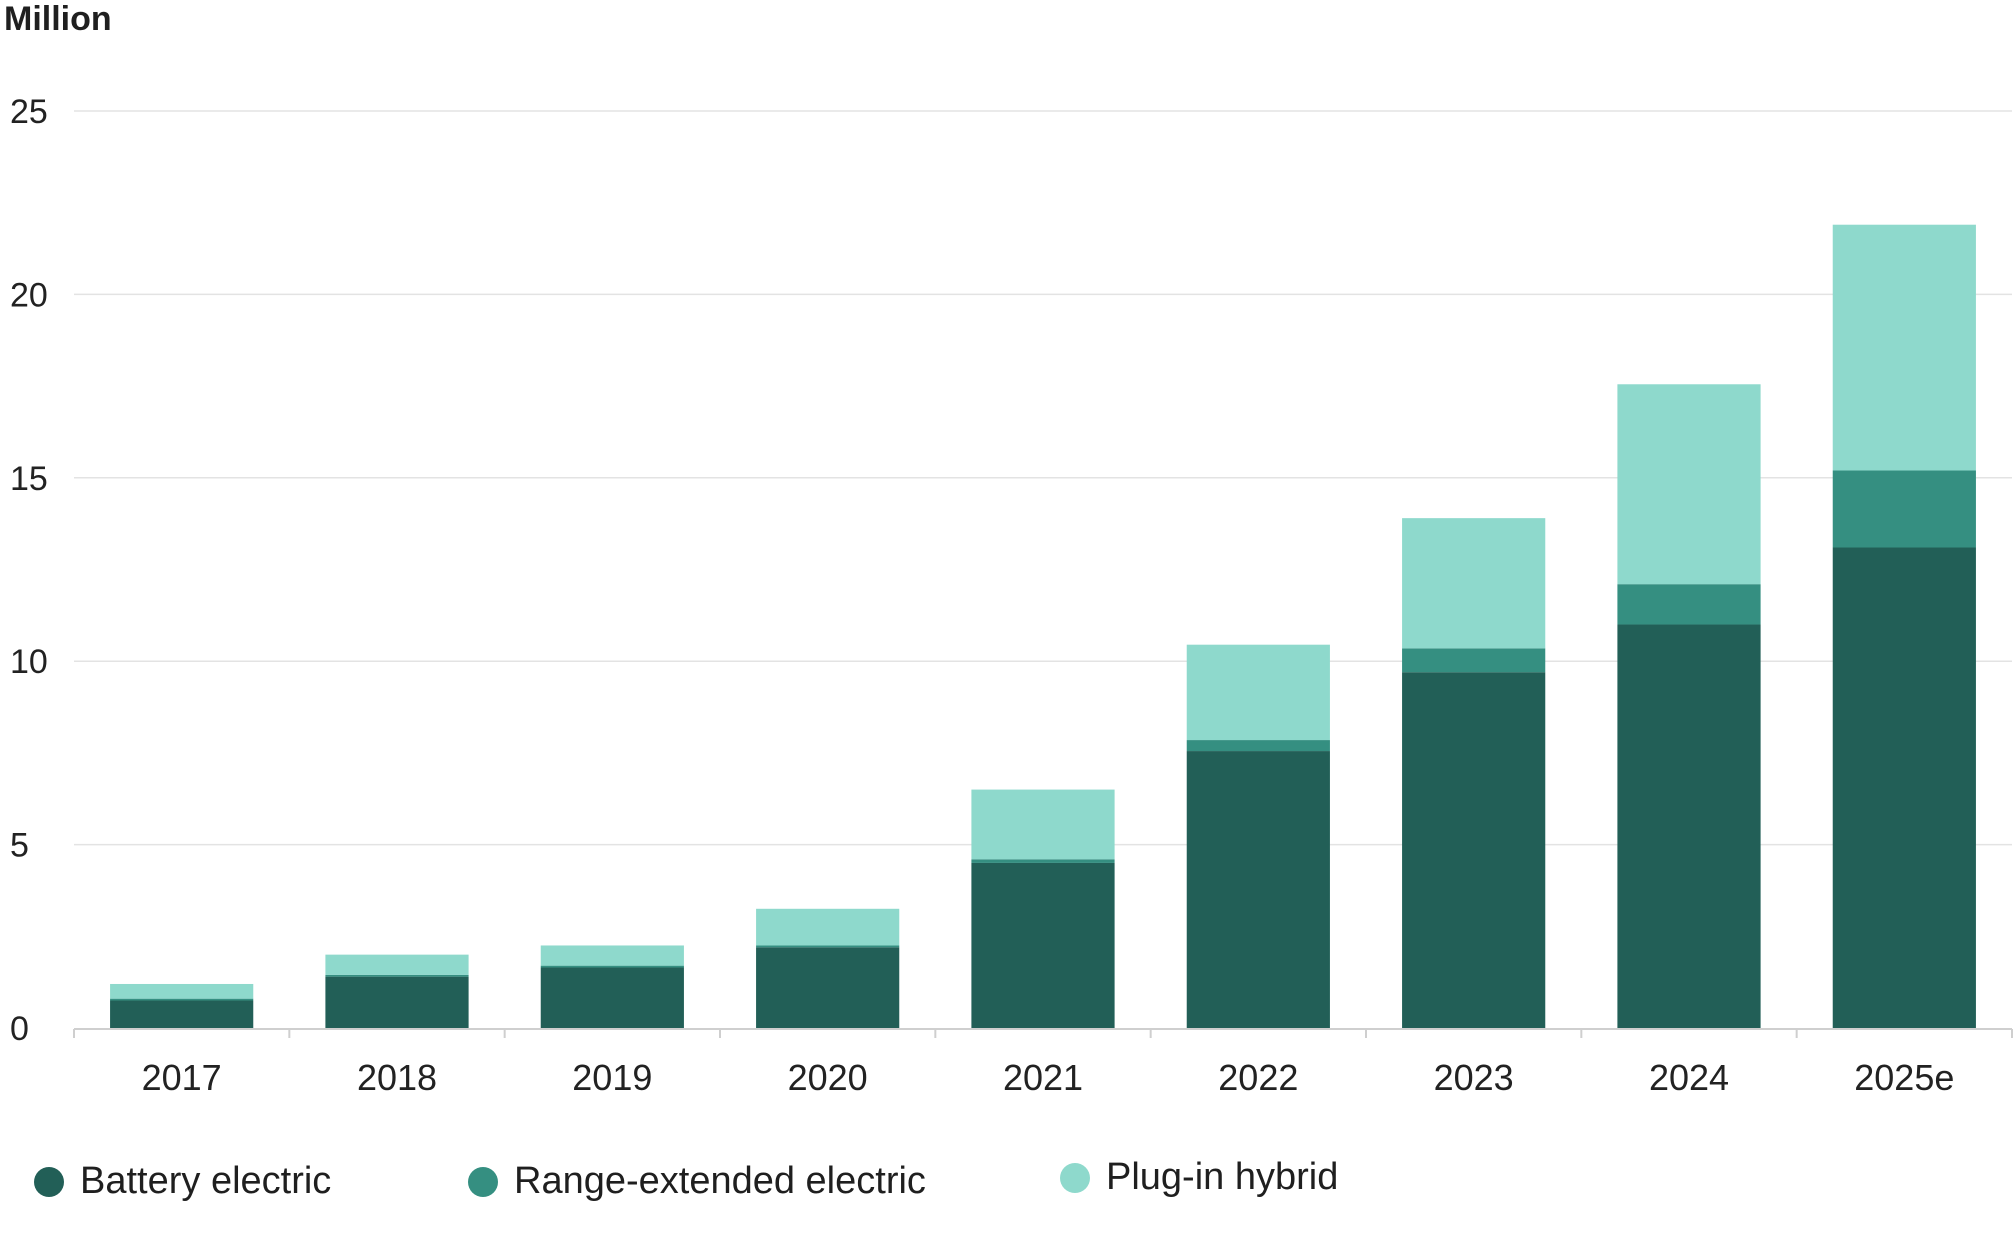 The image size is (2016, 1239). Describe the element at coordinates (29, 662) in the screenshot. I see `y-tick-label: 10` at that location.